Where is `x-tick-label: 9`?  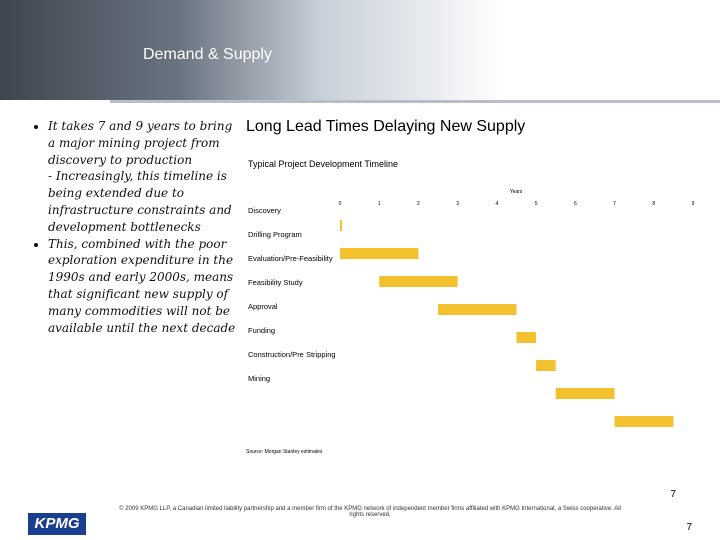 x-tick-label: 9 is located at coordinates (693, 204).